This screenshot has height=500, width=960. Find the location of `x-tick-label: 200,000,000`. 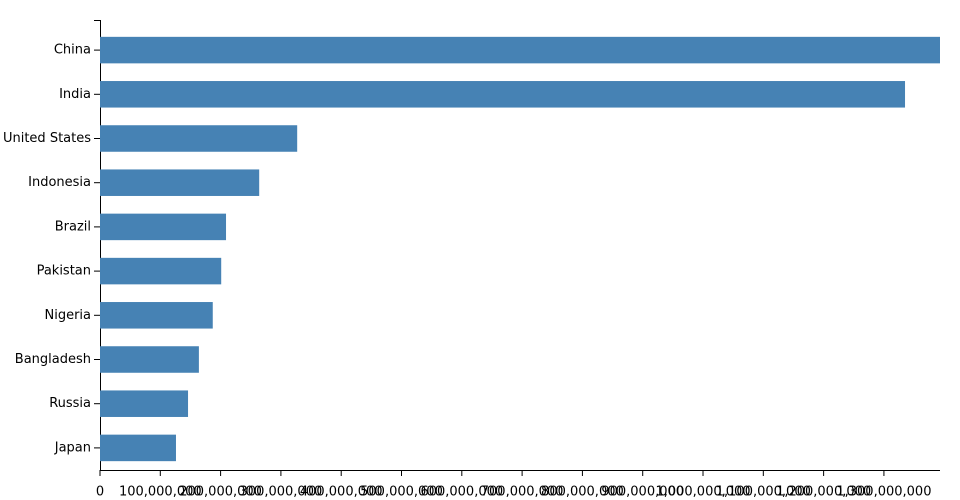

x-tick-label: 200,000,000 is located at coordinates (220, 492).